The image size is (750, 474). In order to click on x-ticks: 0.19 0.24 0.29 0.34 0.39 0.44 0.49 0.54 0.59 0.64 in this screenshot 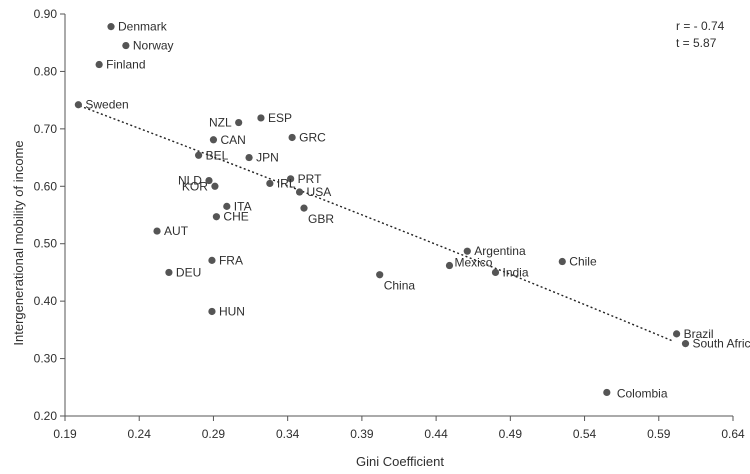, I will do `click(399, 428)`.